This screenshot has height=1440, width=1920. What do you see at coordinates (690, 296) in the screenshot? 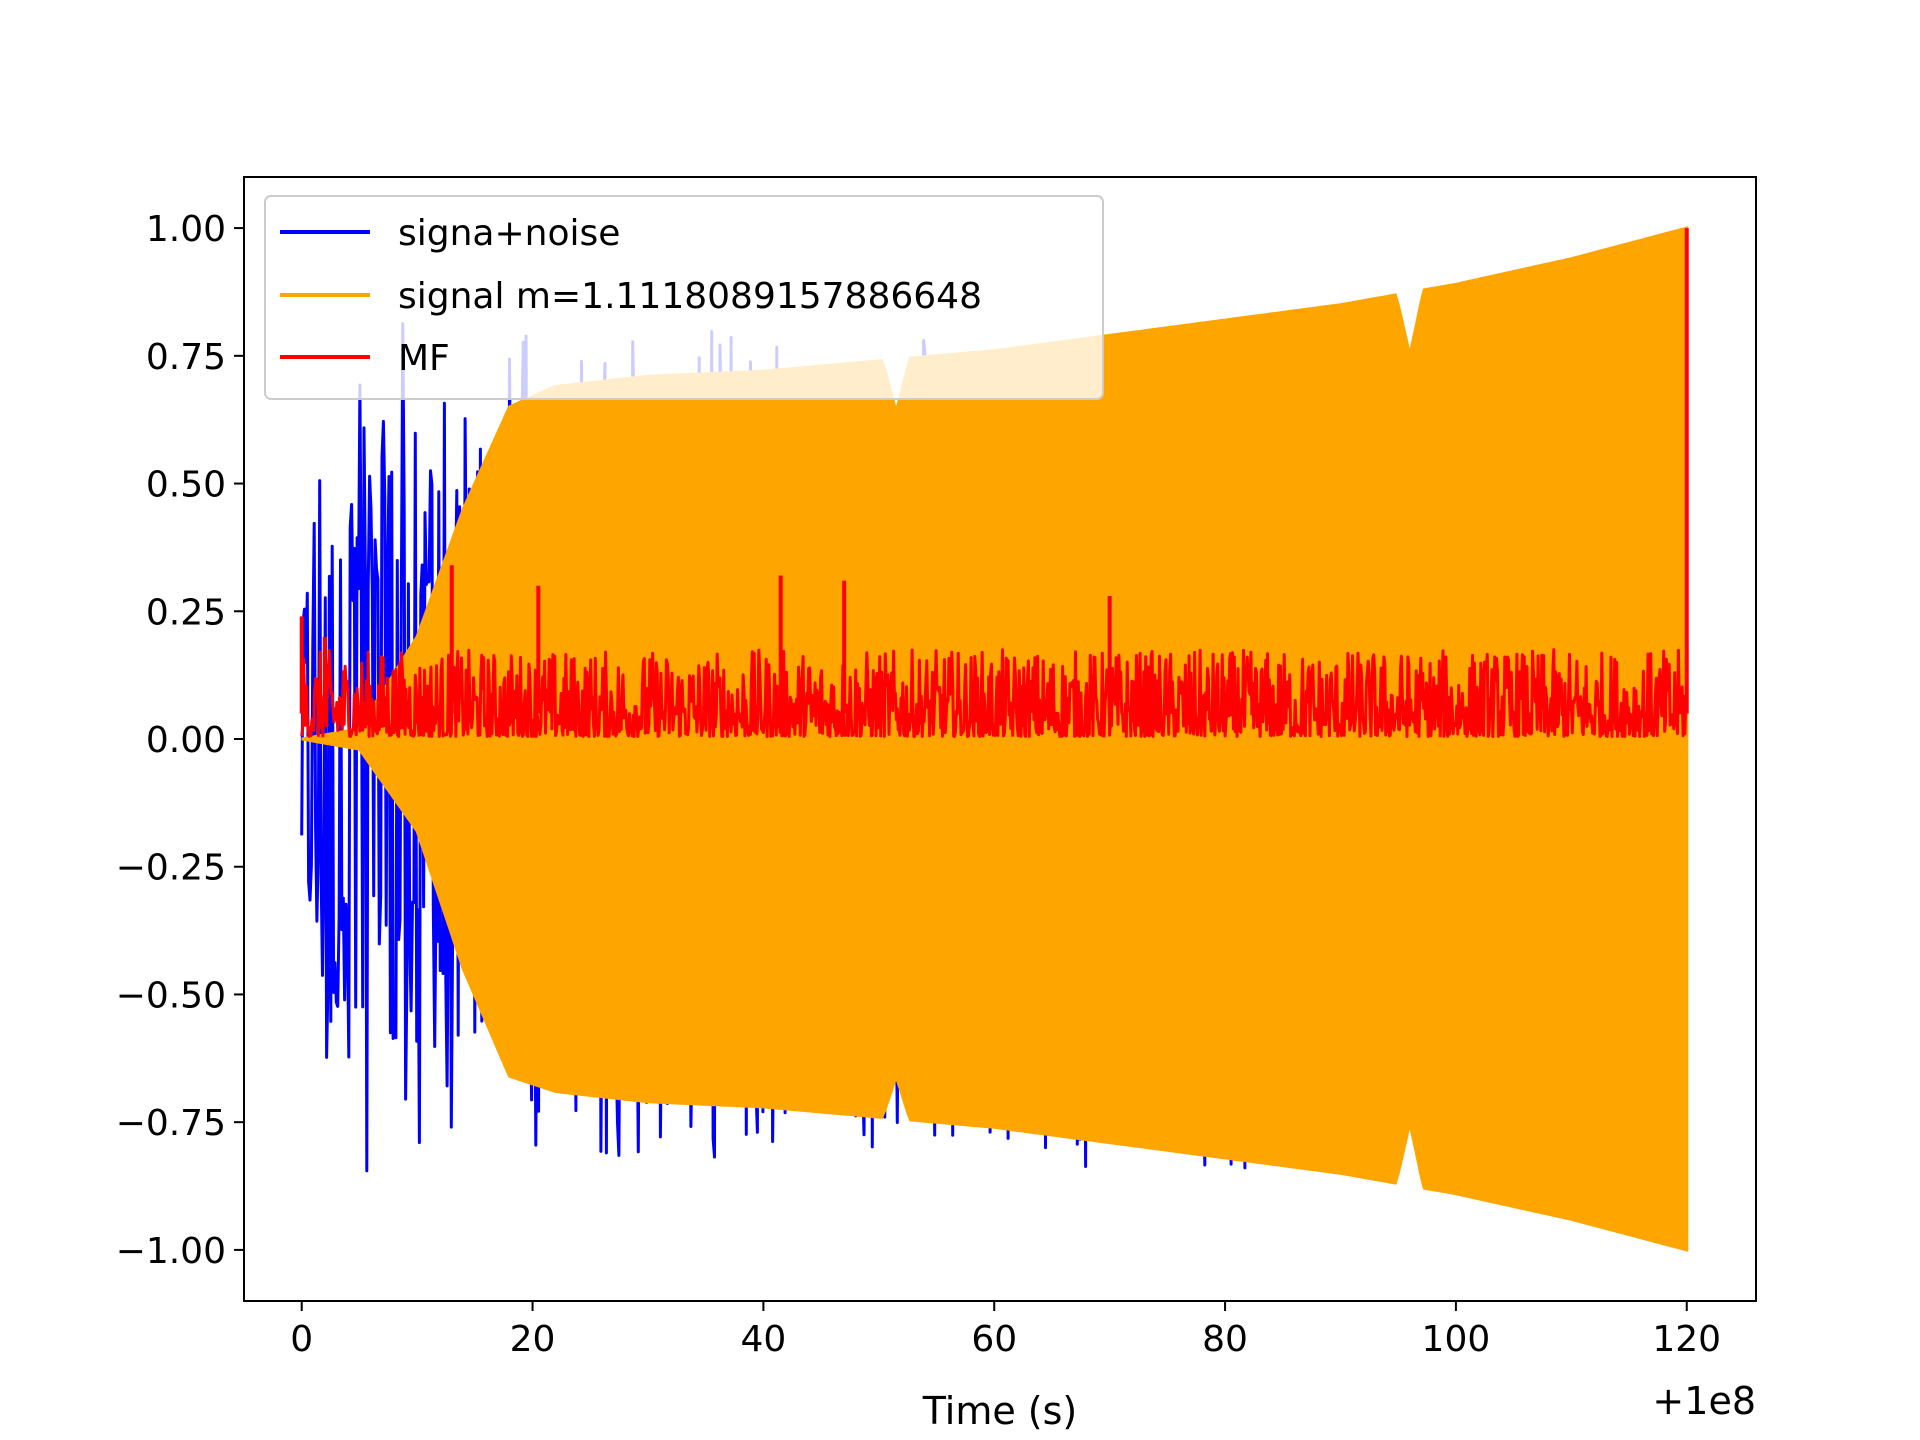
I see `legend-label-signal: signal m=1.1118089157886648` at bounding box center [690, 296].